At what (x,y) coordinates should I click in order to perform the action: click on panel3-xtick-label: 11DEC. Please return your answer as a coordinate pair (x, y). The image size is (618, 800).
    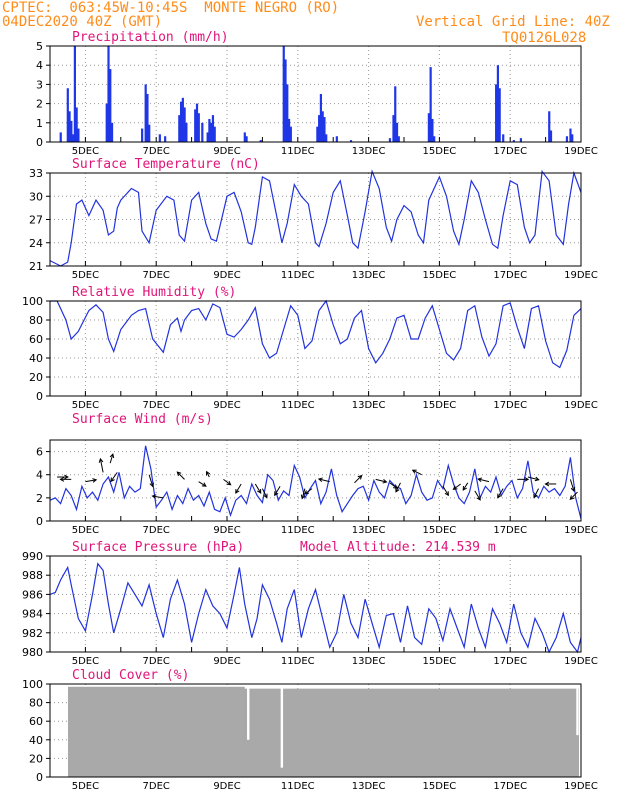
    Looking at the image, I should click on (298, 405).